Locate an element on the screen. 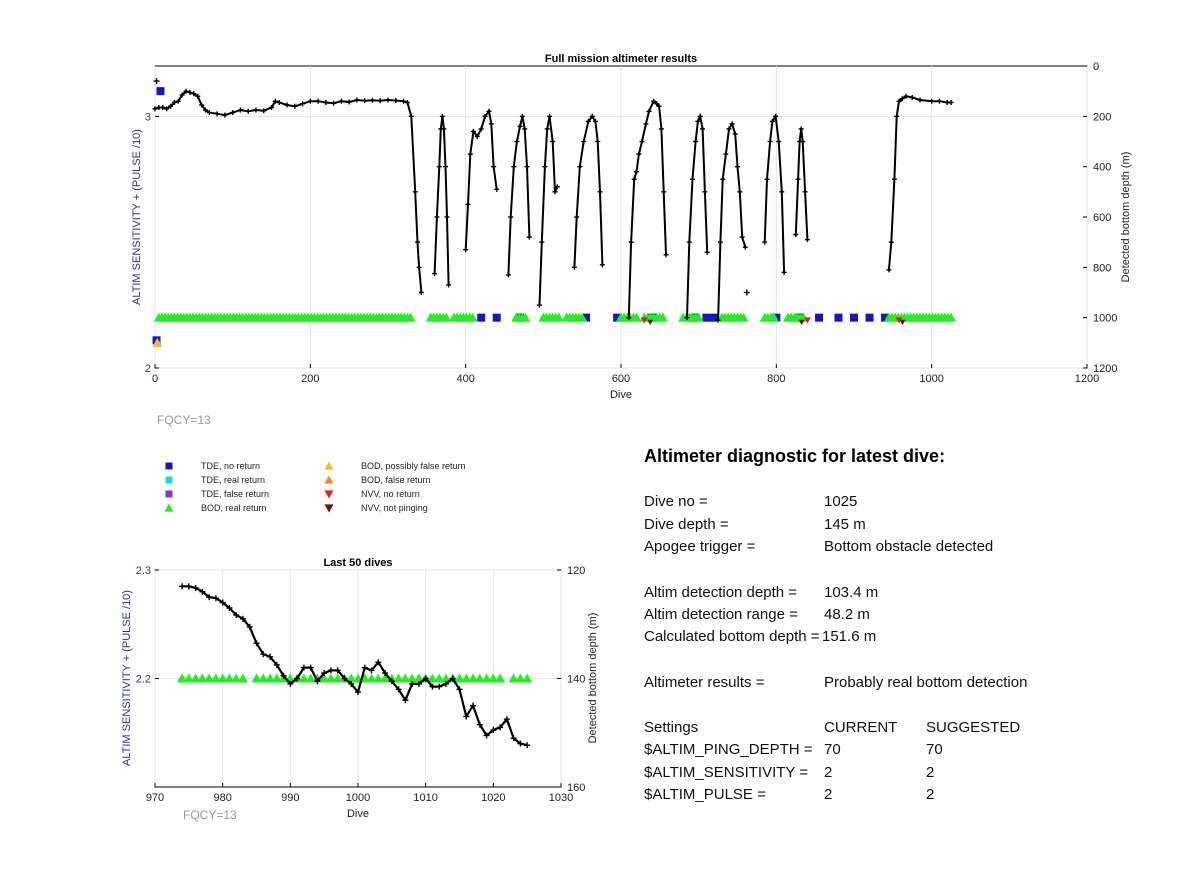 Image resolution: width=1200 pixels, height=885 pixels. x-tick-label: 1030 is located at coordinates (561, 798).